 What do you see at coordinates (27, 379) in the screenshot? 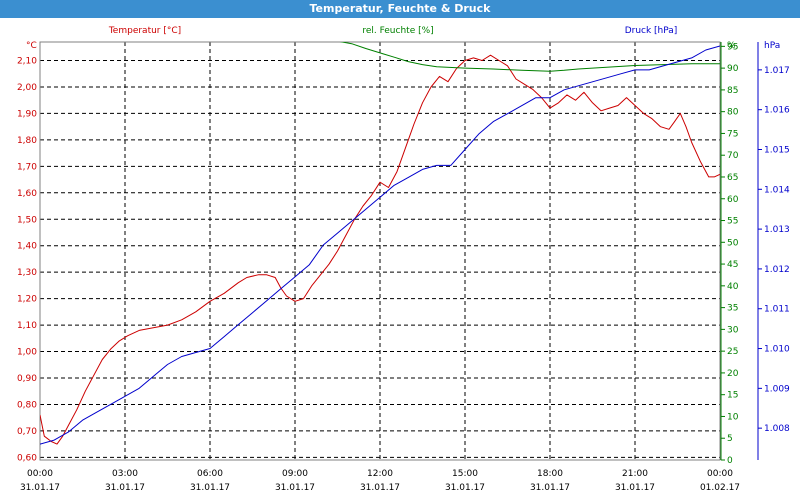
I see `temp-axis-tick: 0,90` at bounding box center [27, 379].